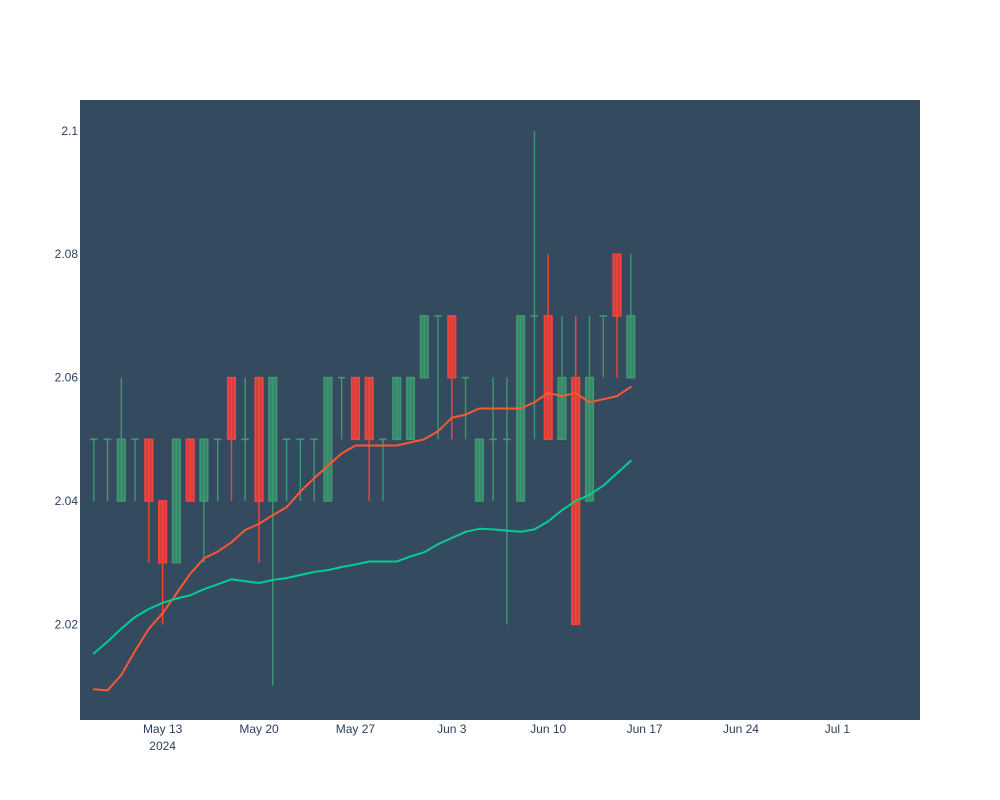  I want to click on y-tick-label: 2.1, so click(69, 131).